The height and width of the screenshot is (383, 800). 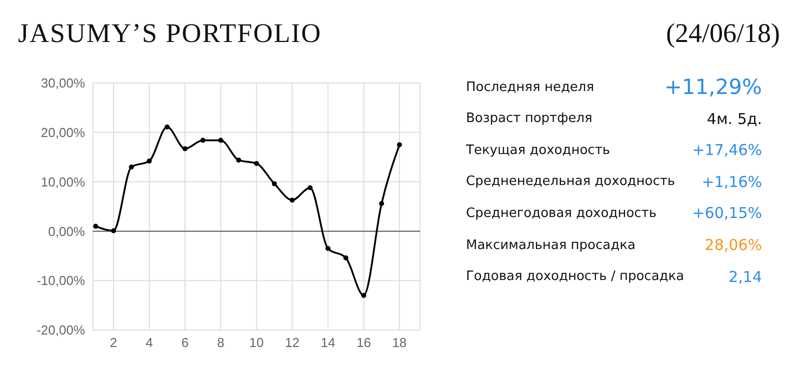 I want to click on y-tick-label: 30,00%, so click(x=63, y=83).